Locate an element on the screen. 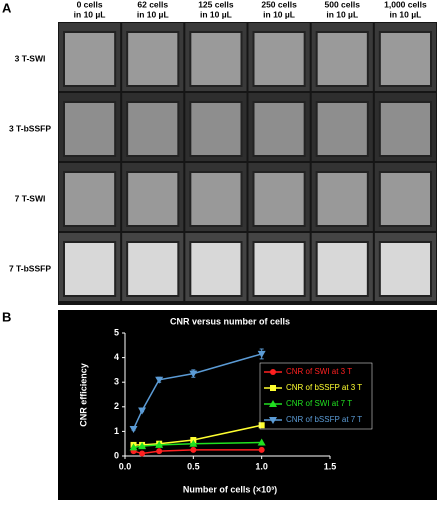 The image size is (437, 505). x-tick-label: 1.5 is located at coordinates (330, 466).